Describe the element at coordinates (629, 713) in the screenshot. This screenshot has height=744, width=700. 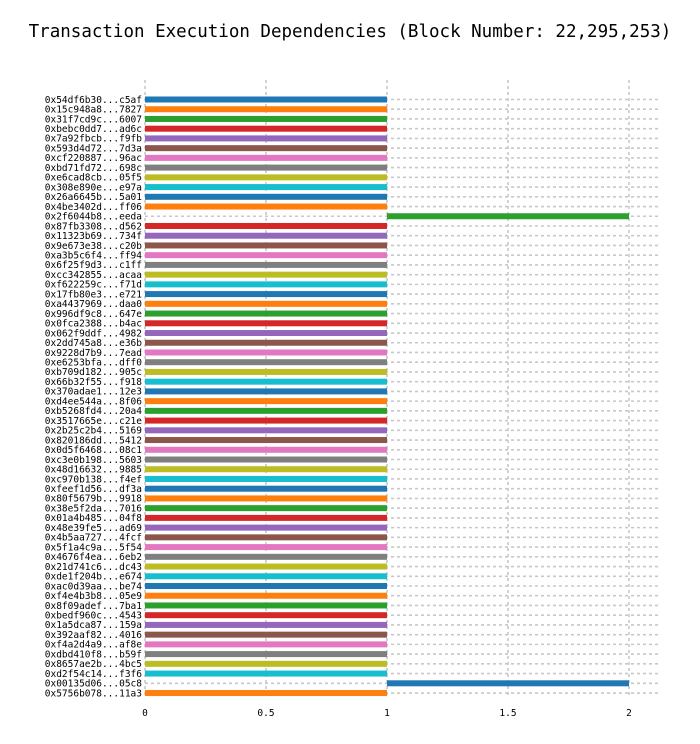
I see `x-tick-label: 2` at that location.